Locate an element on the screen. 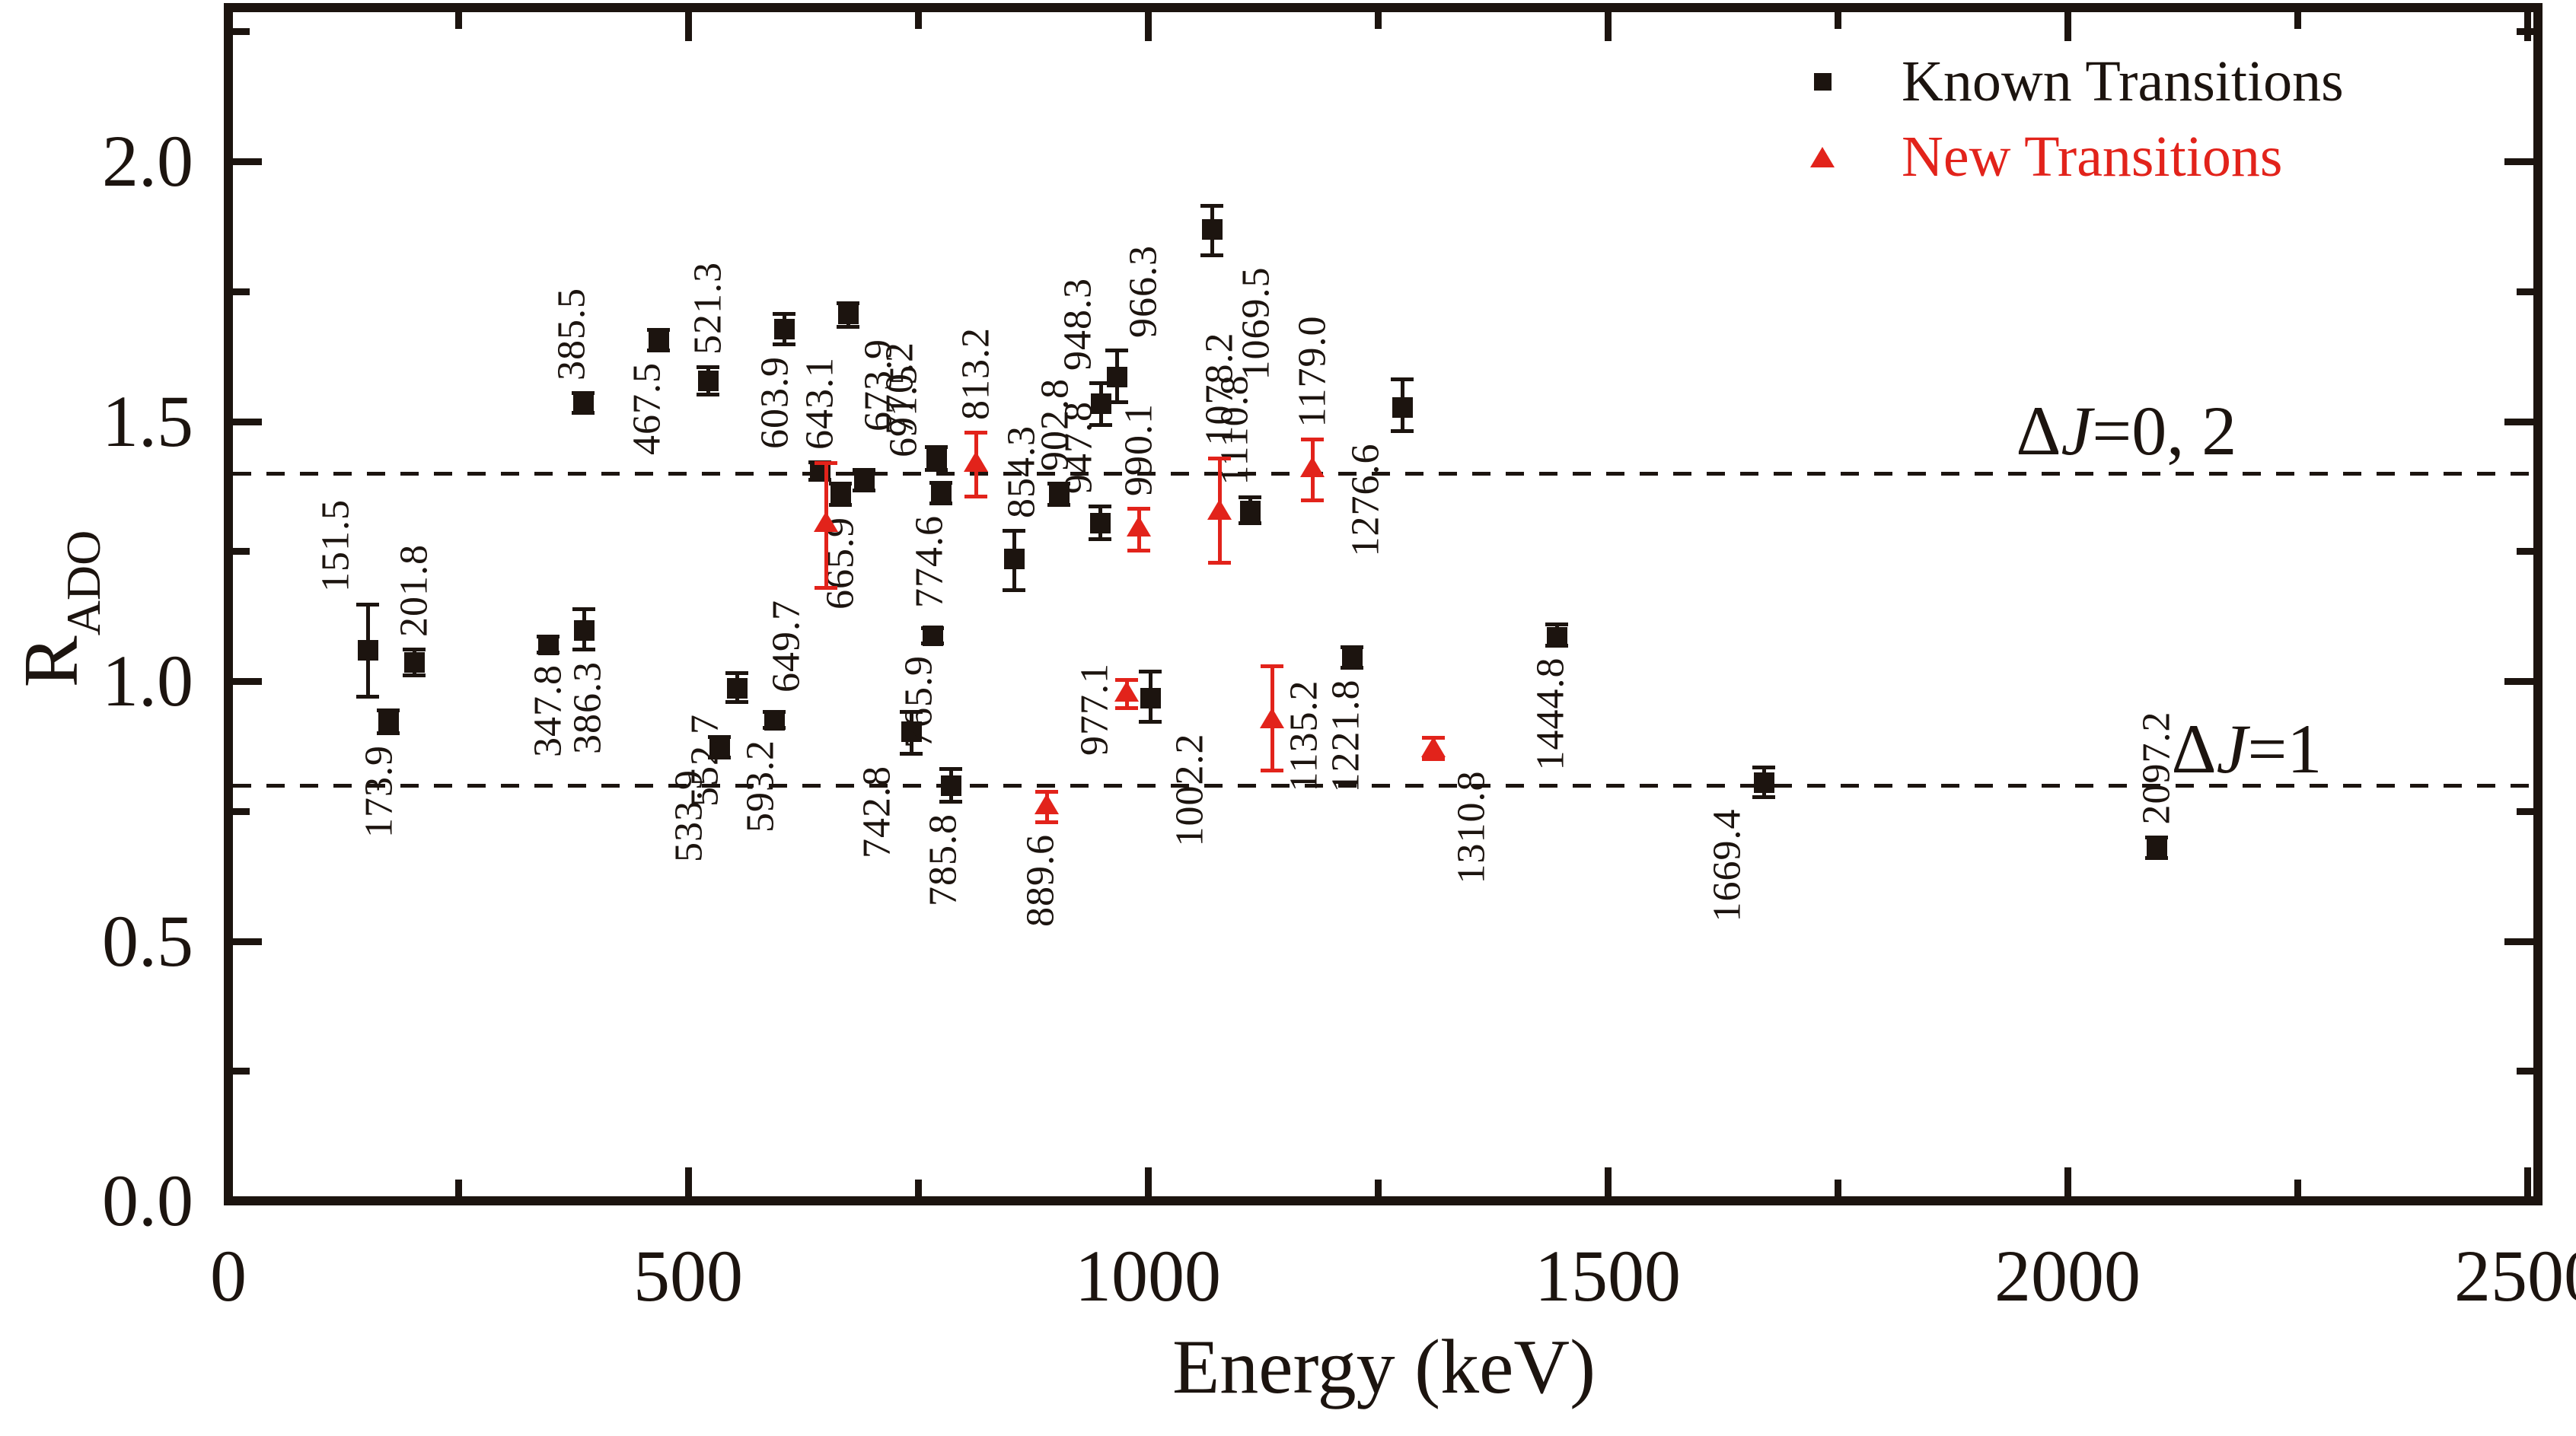 This screenshot has width=2576, height=1436. new-transition-649.7-error-cap-top is located at coordinates (826, 463).